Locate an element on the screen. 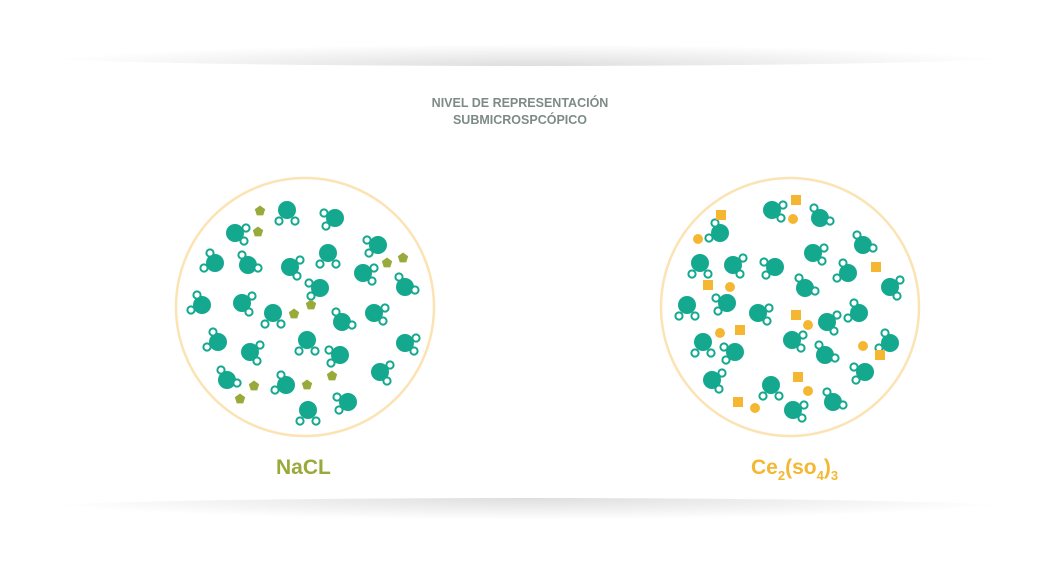  ce-sulfate-solution-circle is located at coordinates (790, 307).